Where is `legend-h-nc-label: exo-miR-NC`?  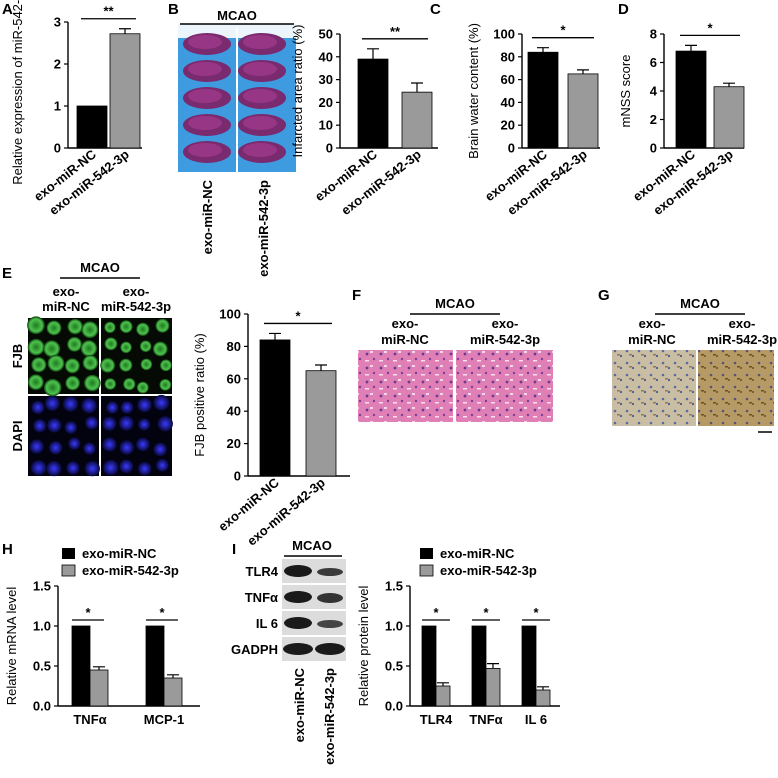
legend-h-nc-label: exo-miR-NC is located at coordinates (119, 553).